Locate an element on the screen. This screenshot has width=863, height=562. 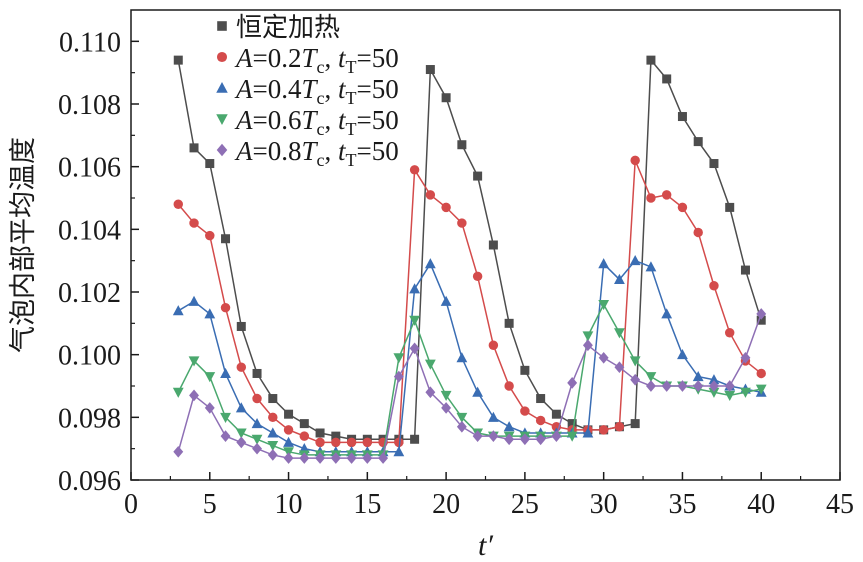
legend-label-part: A is located at coordinates (243, 89).